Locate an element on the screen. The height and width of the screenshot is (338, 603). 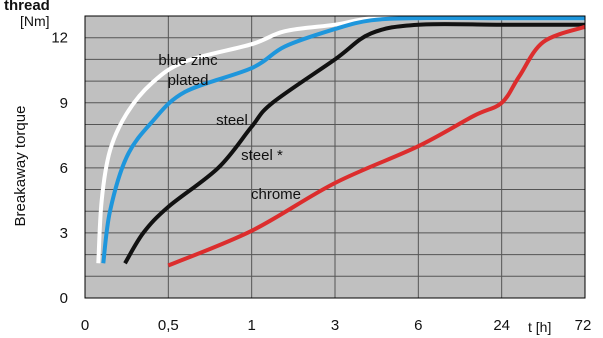
y-tick-label: 12 is located at coordinates (59, 38).